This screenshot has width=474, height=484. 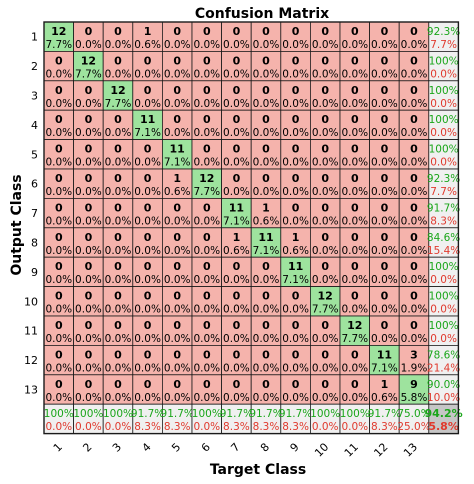 What do you see at coordinates (147, 448) in the screenshot?
I see `x-tick-label: 4` at bounding box center [147, 448].